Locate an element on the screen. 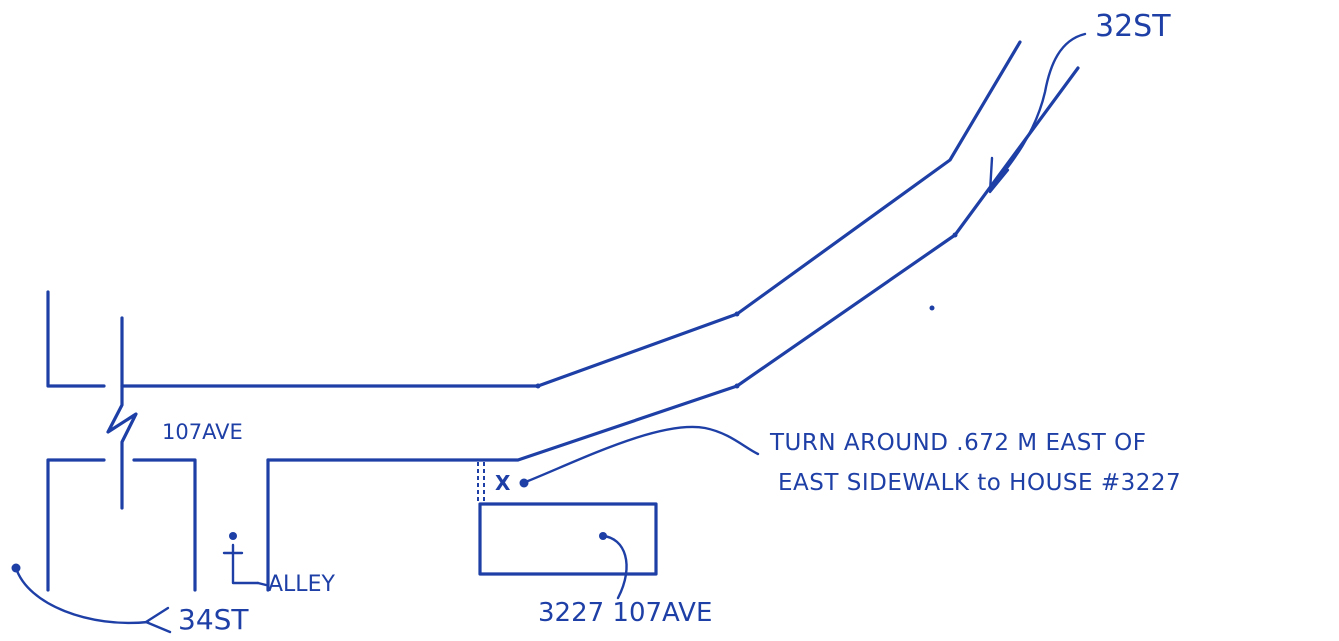 Image resolution: width=1339 pixels, height=641 pixels. person-icon is located at coordinates (241, 558).